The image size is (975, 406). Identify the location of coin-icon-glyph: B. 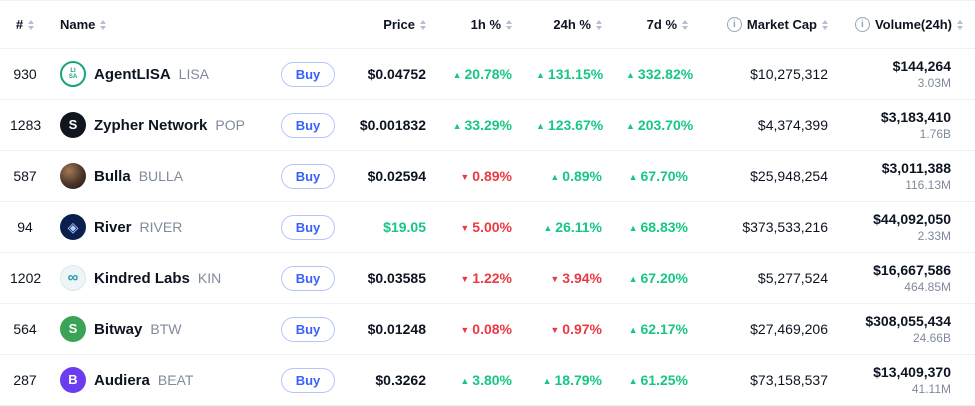
(73, 380).